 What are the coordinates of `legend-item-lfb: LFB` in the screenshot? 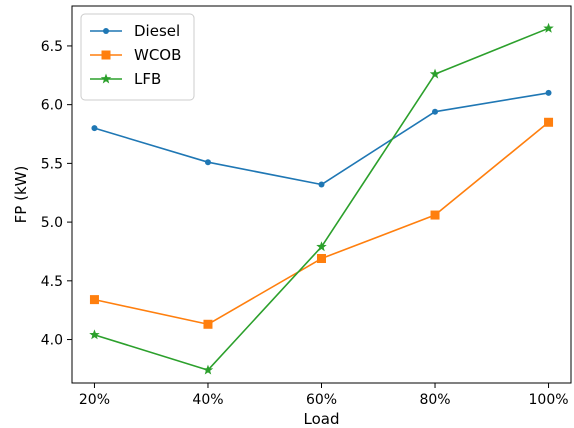 It's located at (125, 79).